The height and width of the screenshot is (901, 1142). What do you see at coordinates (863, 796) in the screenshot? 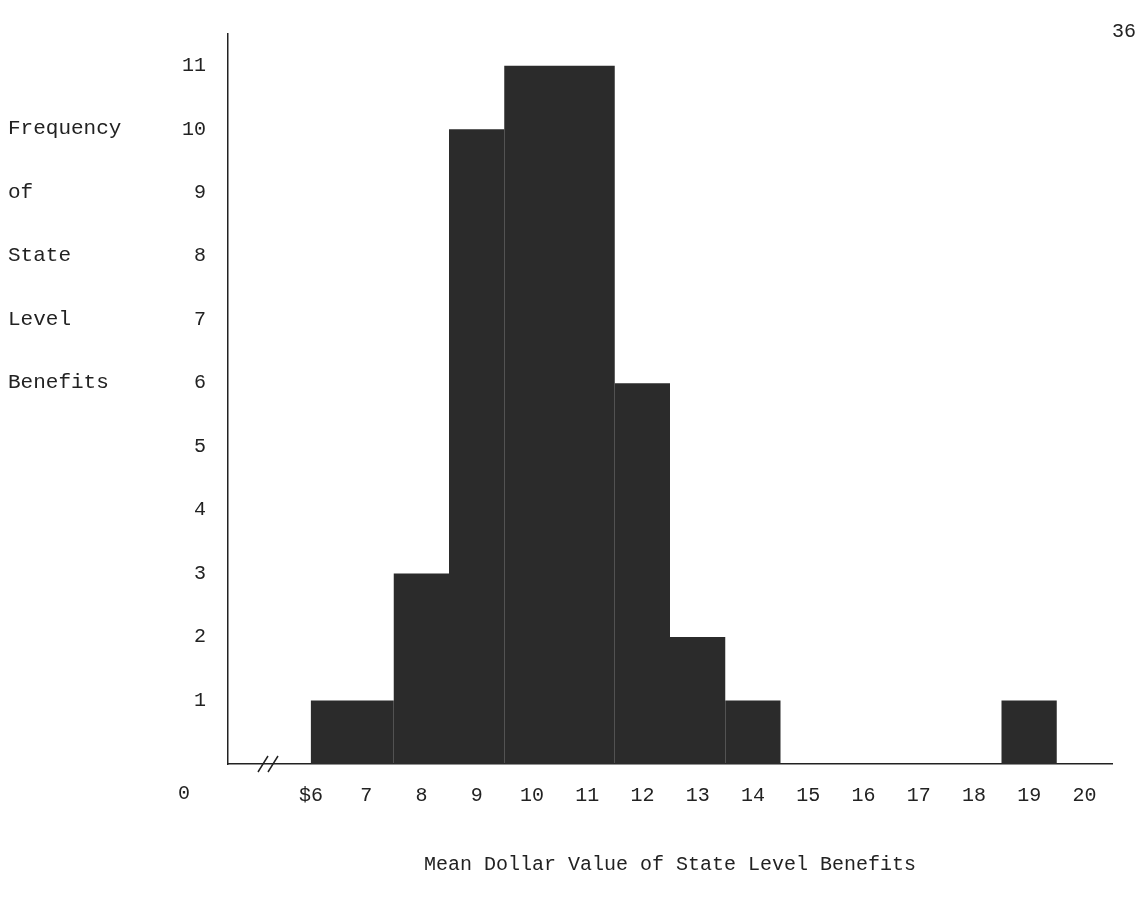
I see `x-tick-label: 16` at bounding box center [863, 796].